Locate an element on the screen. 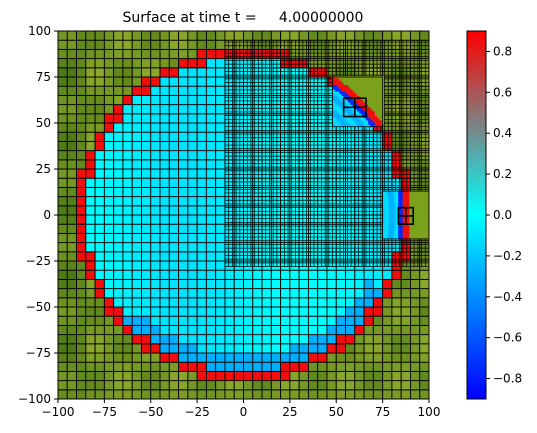  x-axis: −100 −75 −50 −25 0 25 50 75 100 is located at coordinates (241, 409).